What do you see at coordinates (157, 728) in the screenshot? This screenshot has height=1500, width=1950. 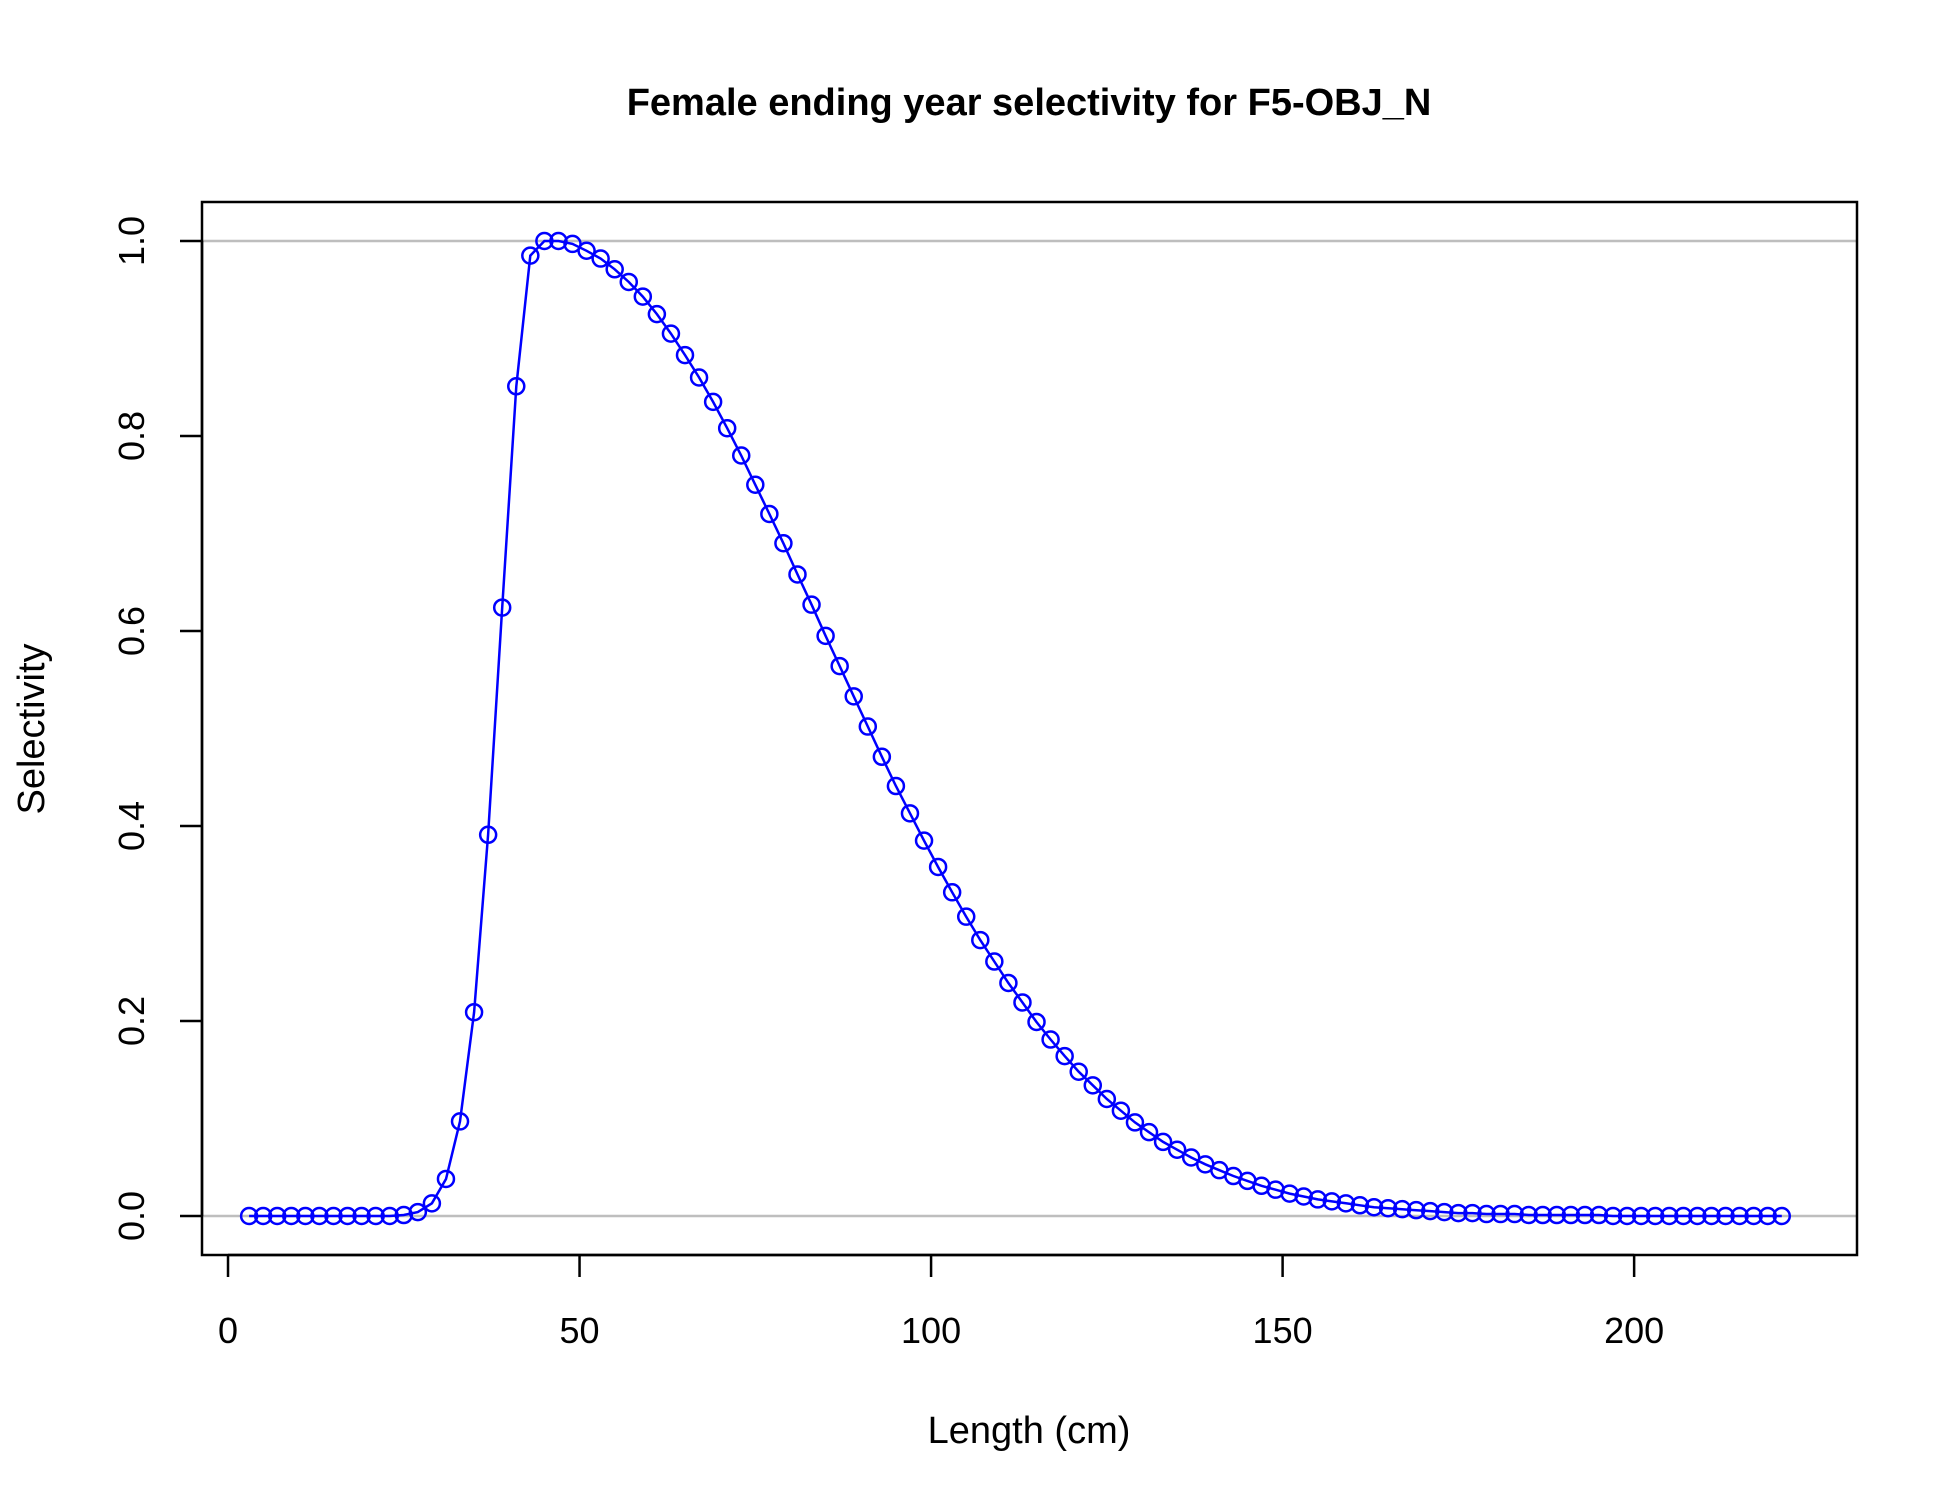 I see `y-axis: 0.0 0.2 0.4 0.6 0.8 1.0` at bounding box center [157, 728].